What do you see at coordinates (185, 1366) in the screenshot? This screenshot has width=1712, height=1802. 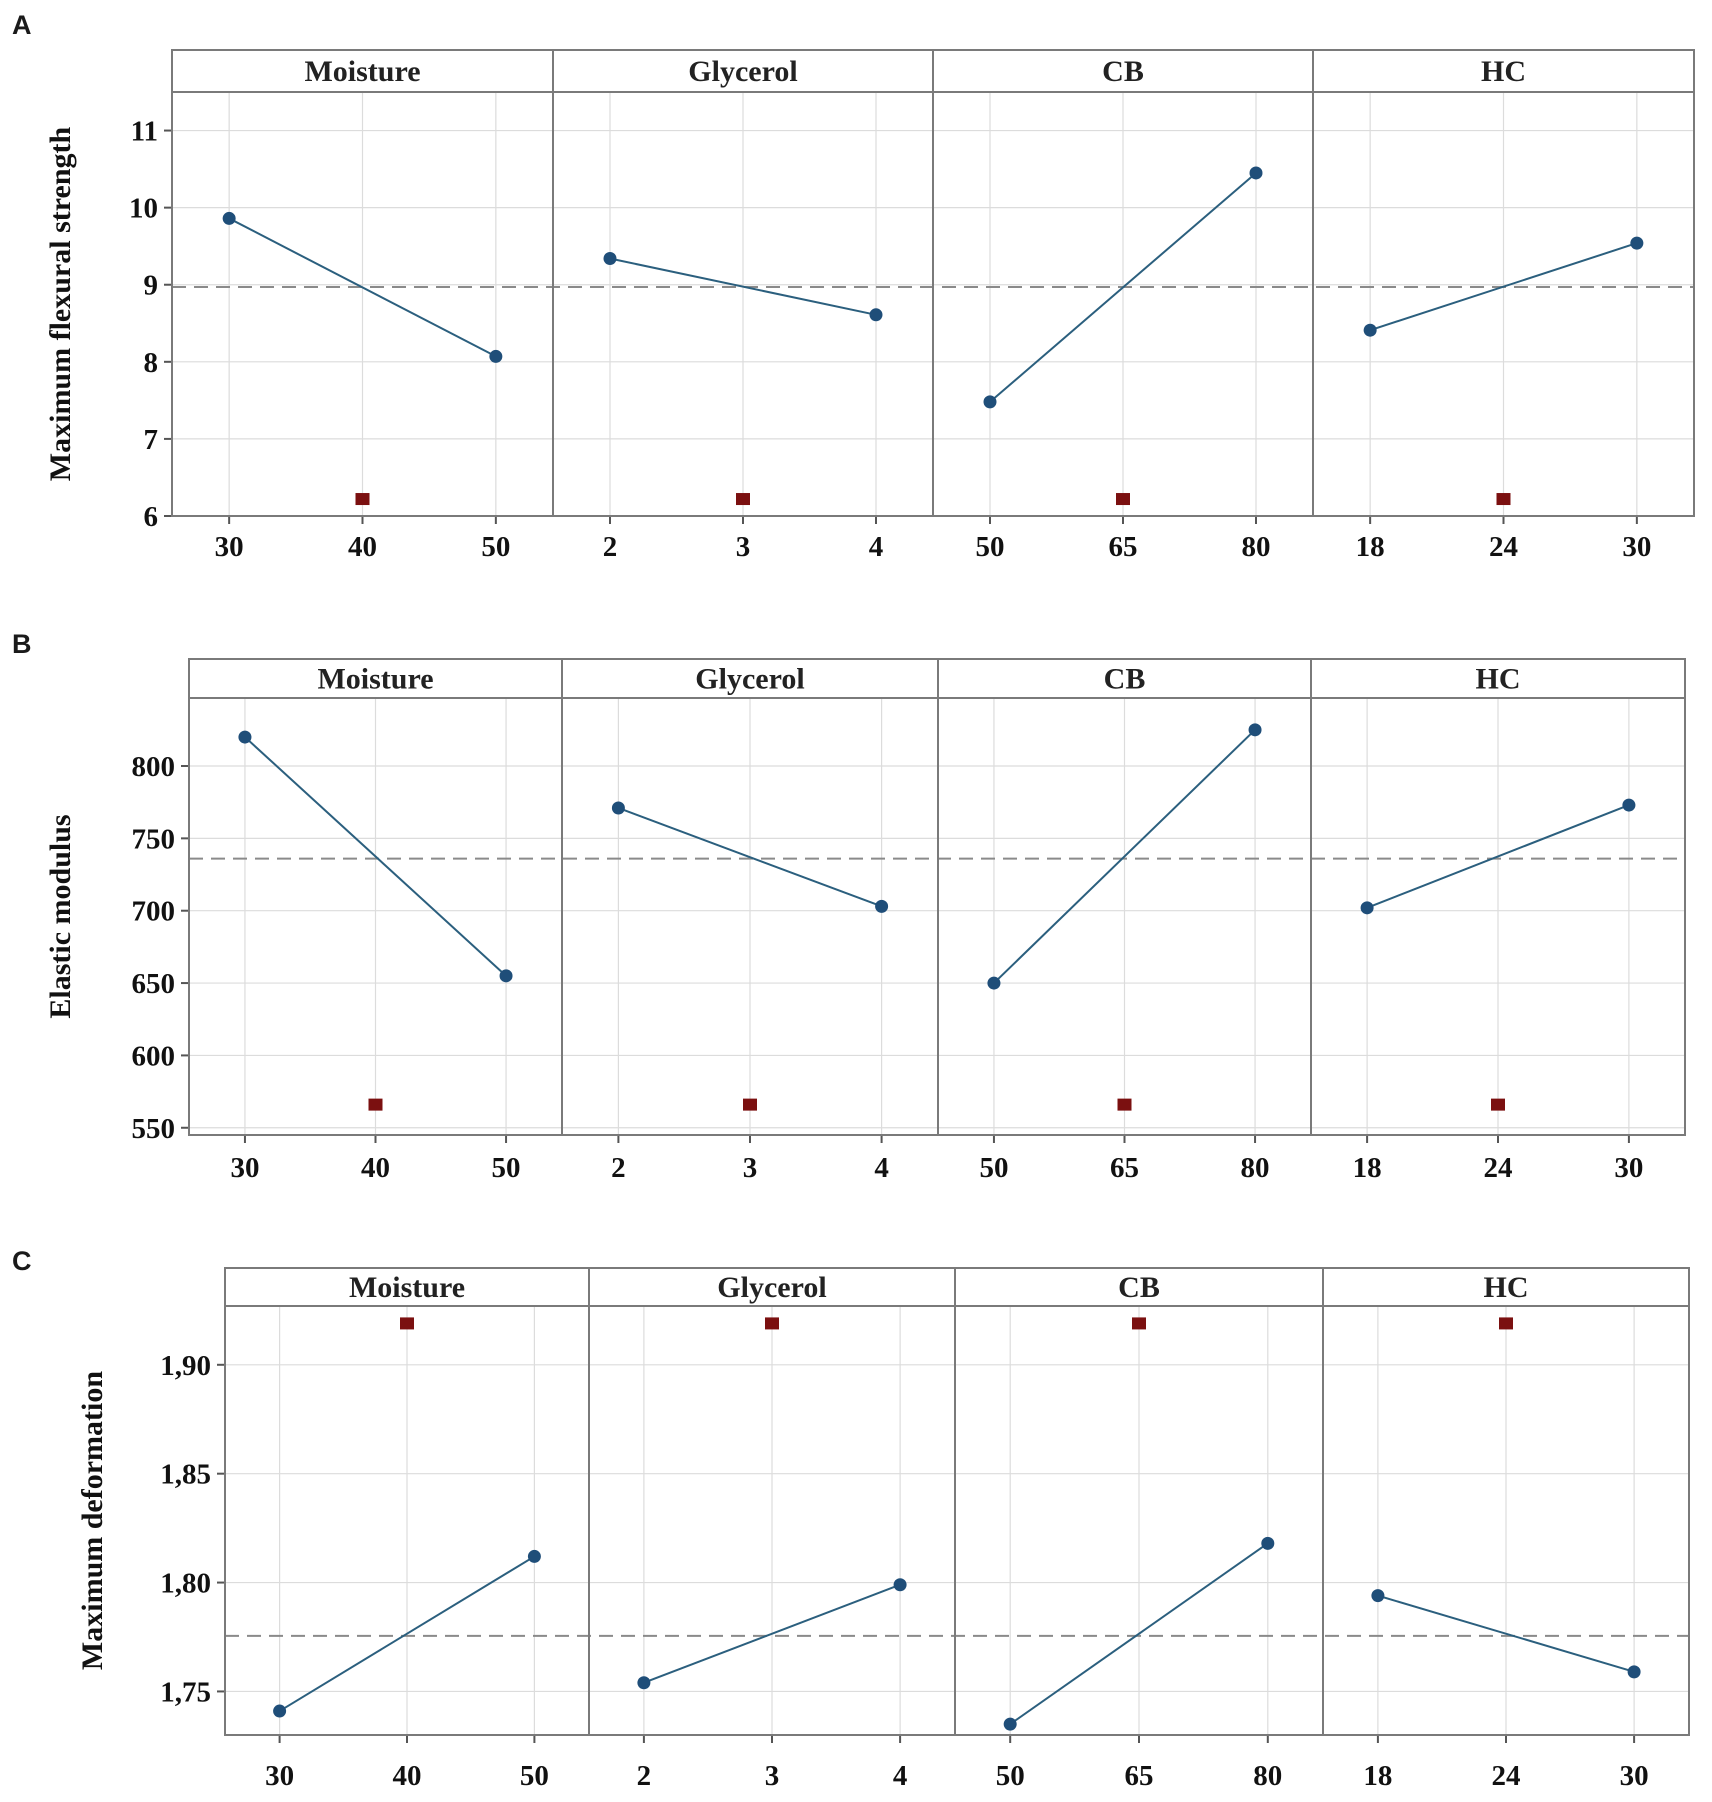 I see `y-tick-label: 1,90` at bounding box center [185, 1366].